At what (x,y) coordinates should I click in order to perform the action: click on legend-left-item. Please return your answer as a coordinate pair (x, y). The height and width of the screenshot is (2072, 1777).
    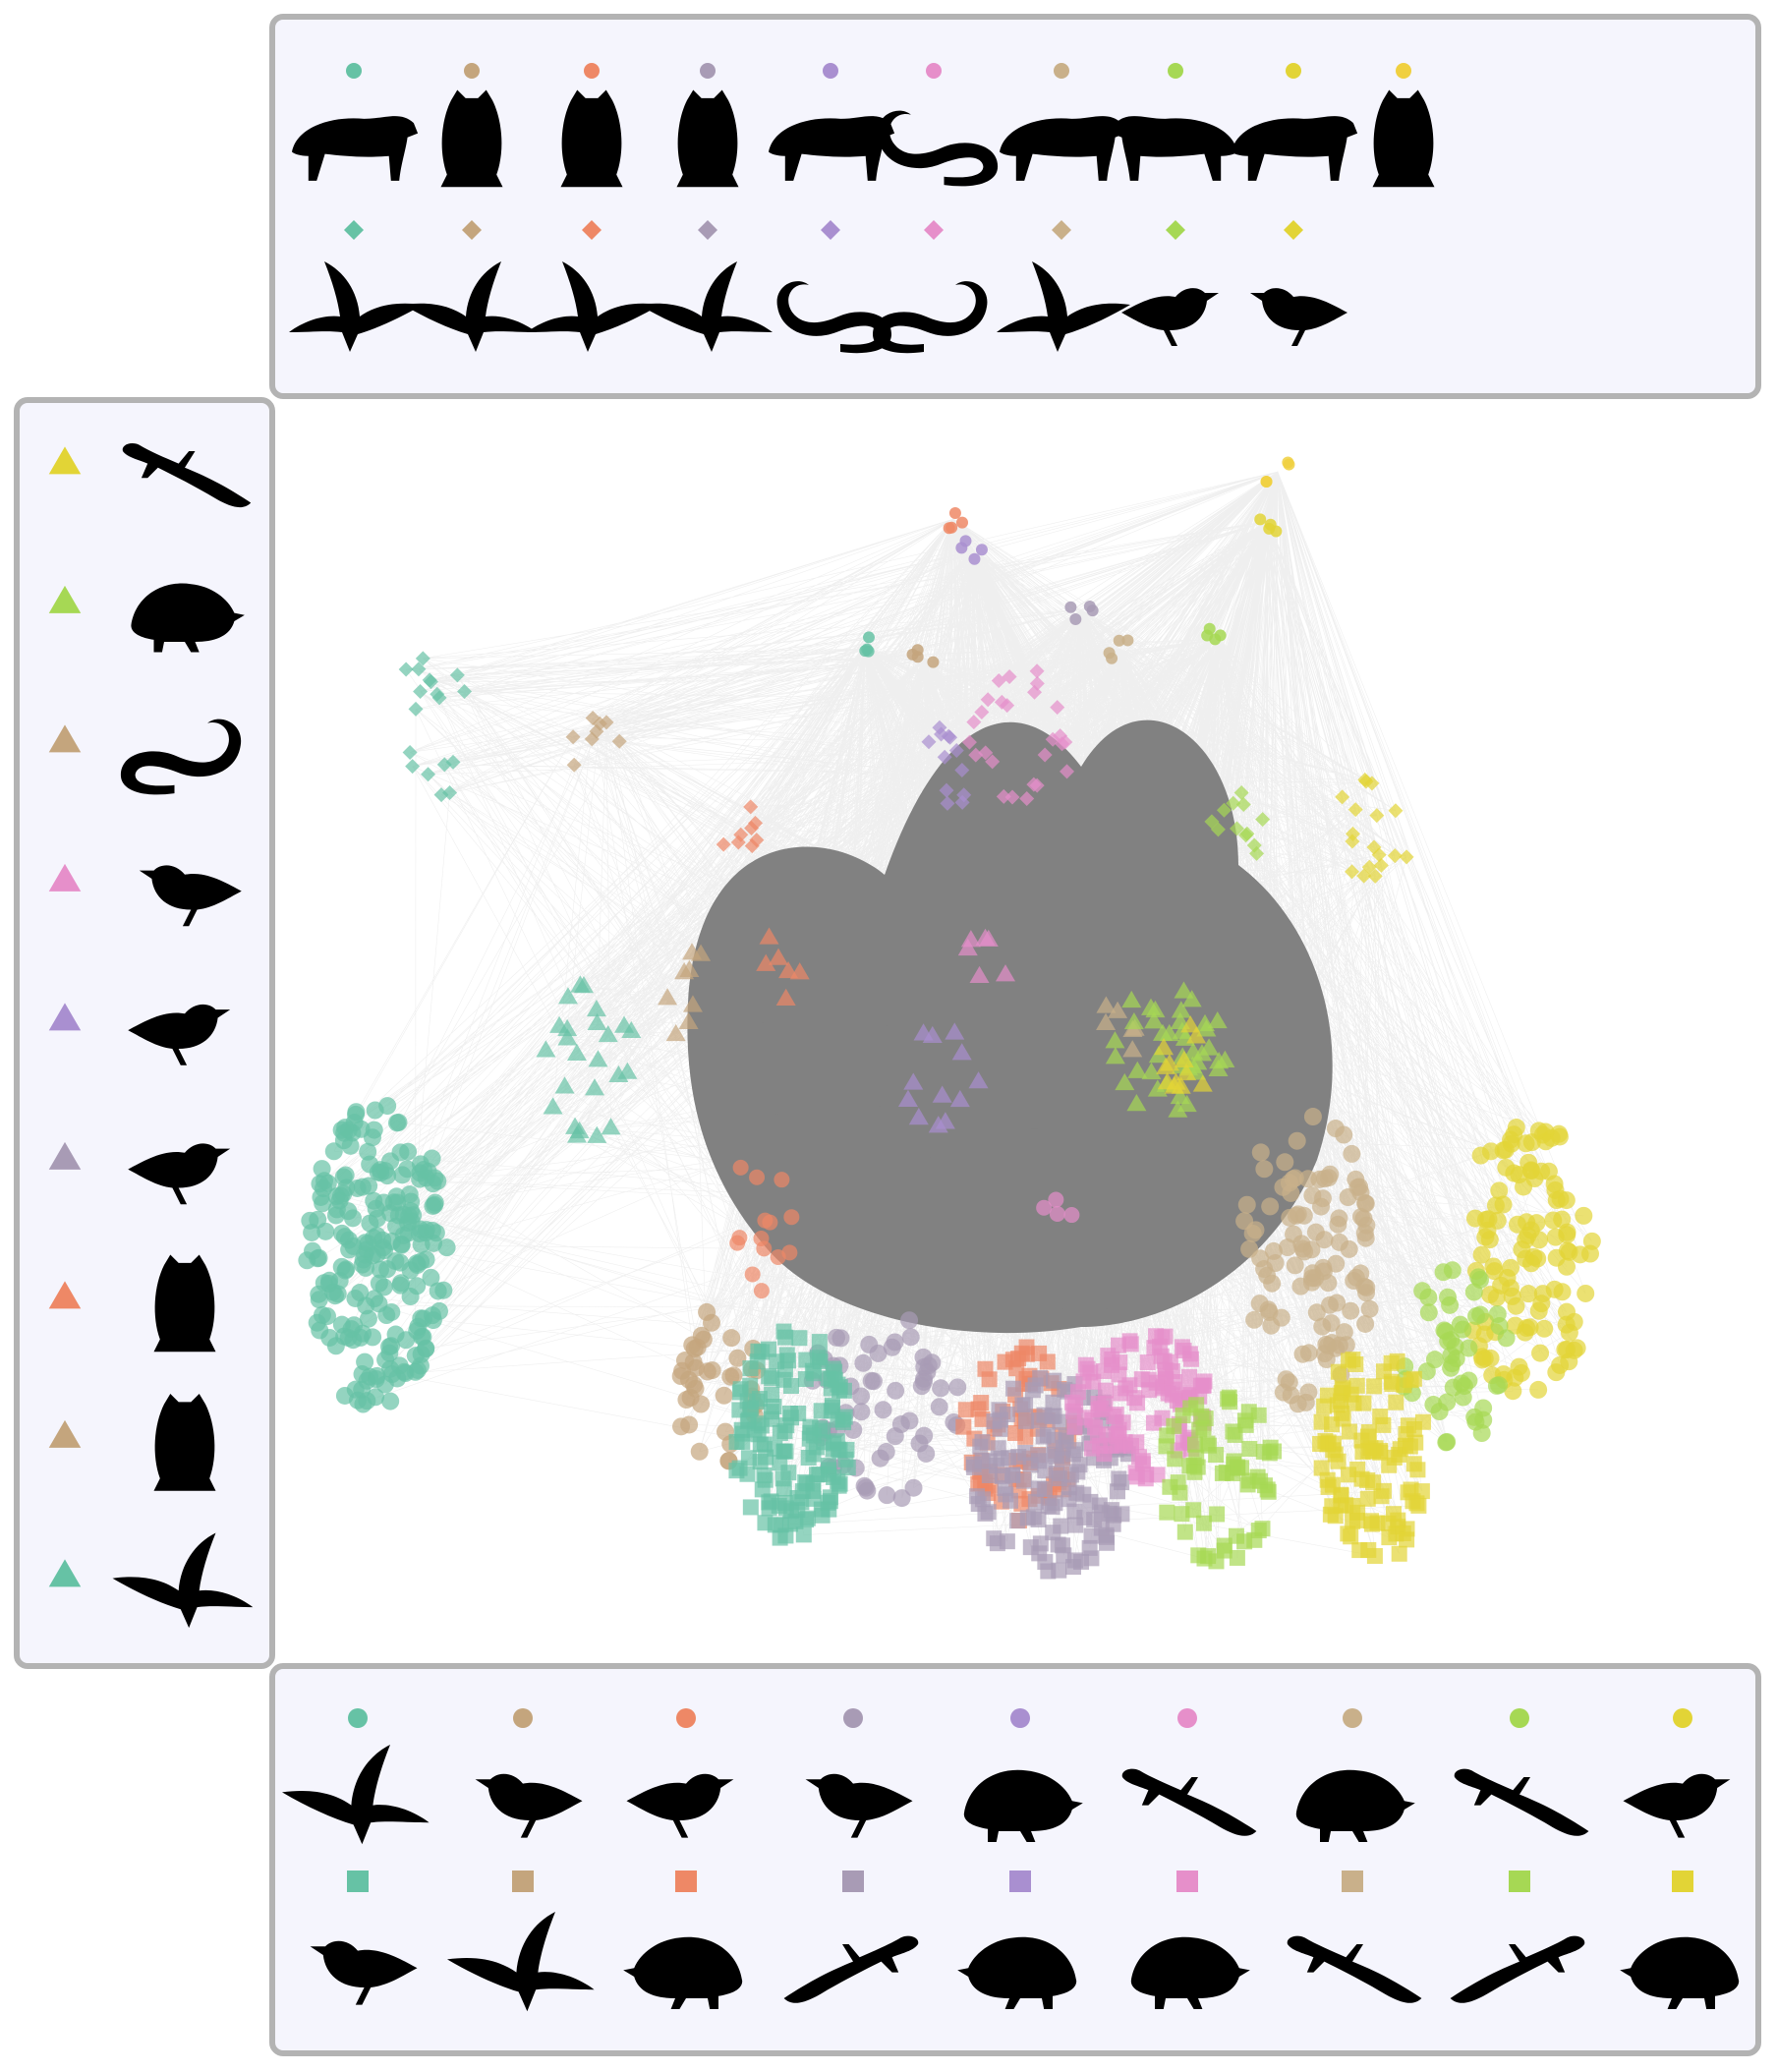
    Looking at the image, I should click on (139, 1173).